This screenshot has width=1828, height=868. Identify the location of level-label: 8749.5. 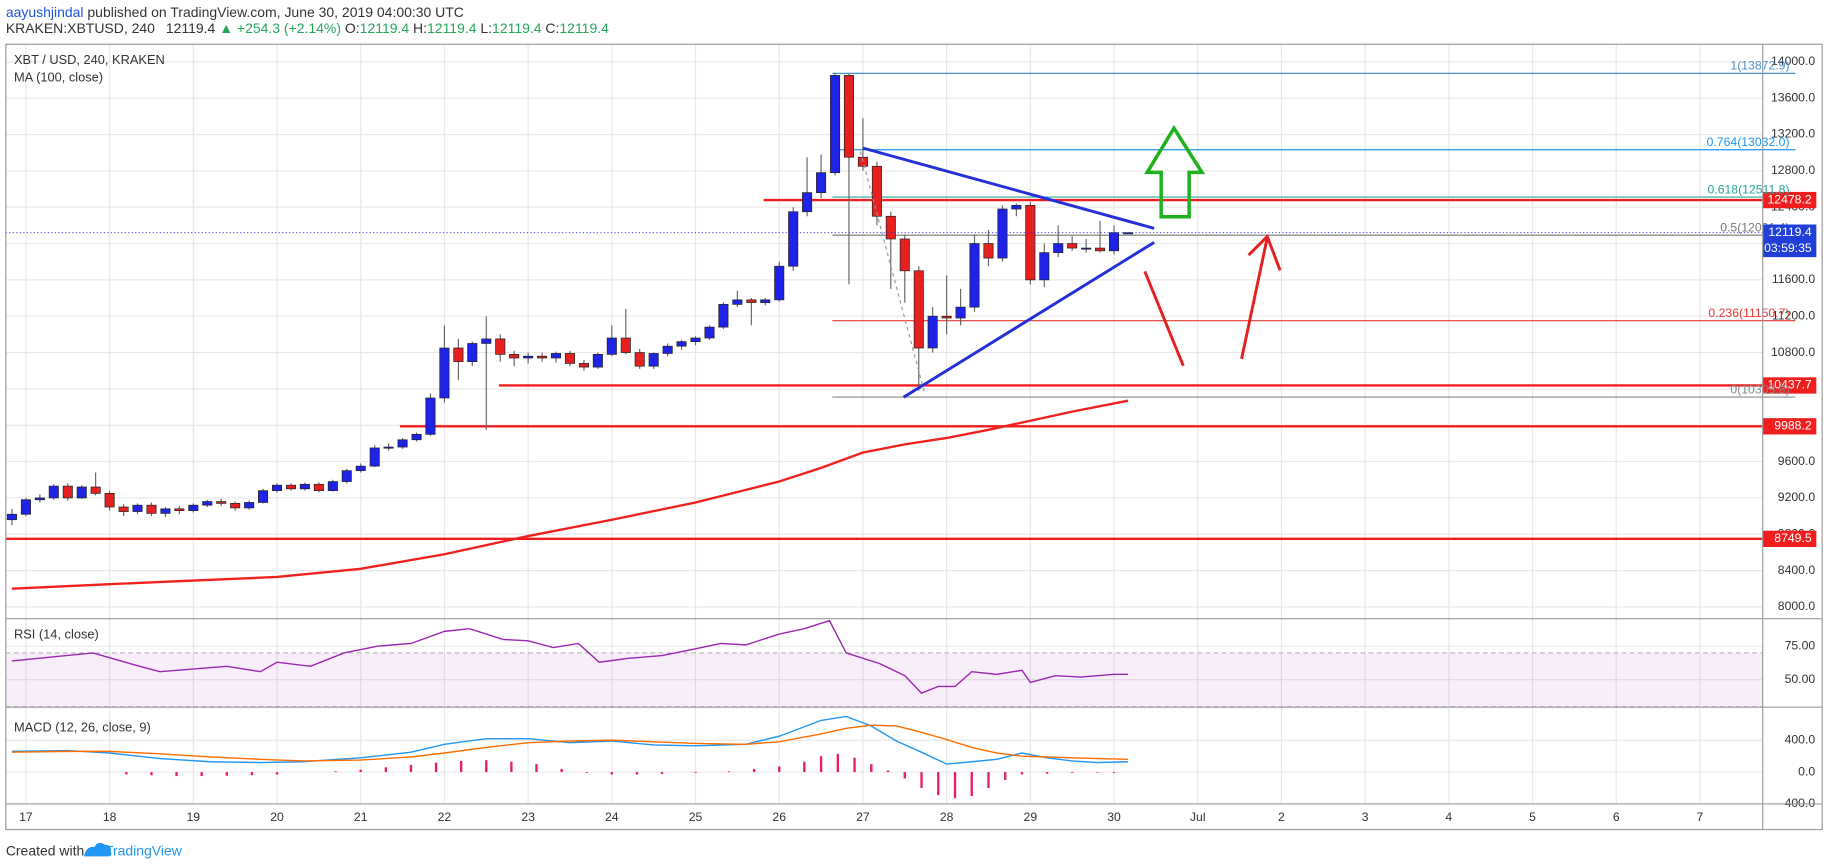
(1793, 538).